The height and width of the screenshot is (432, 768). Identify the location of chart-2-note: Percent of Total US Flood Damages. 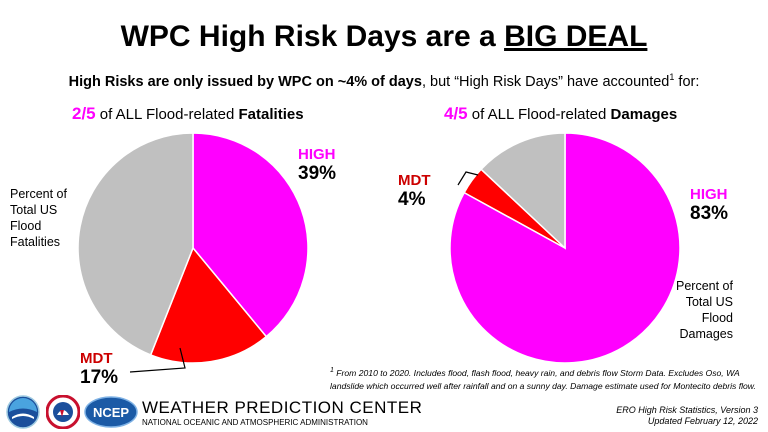
(704, 310).